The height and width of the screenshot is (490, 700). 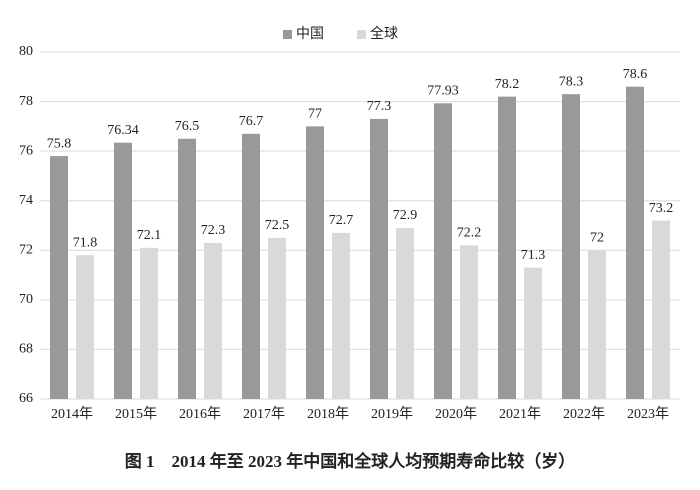 What do you see at coordinates (328, 414) in the screenshot?
I see `x-tick-label: 2018年` at bounding box center [328, 414].